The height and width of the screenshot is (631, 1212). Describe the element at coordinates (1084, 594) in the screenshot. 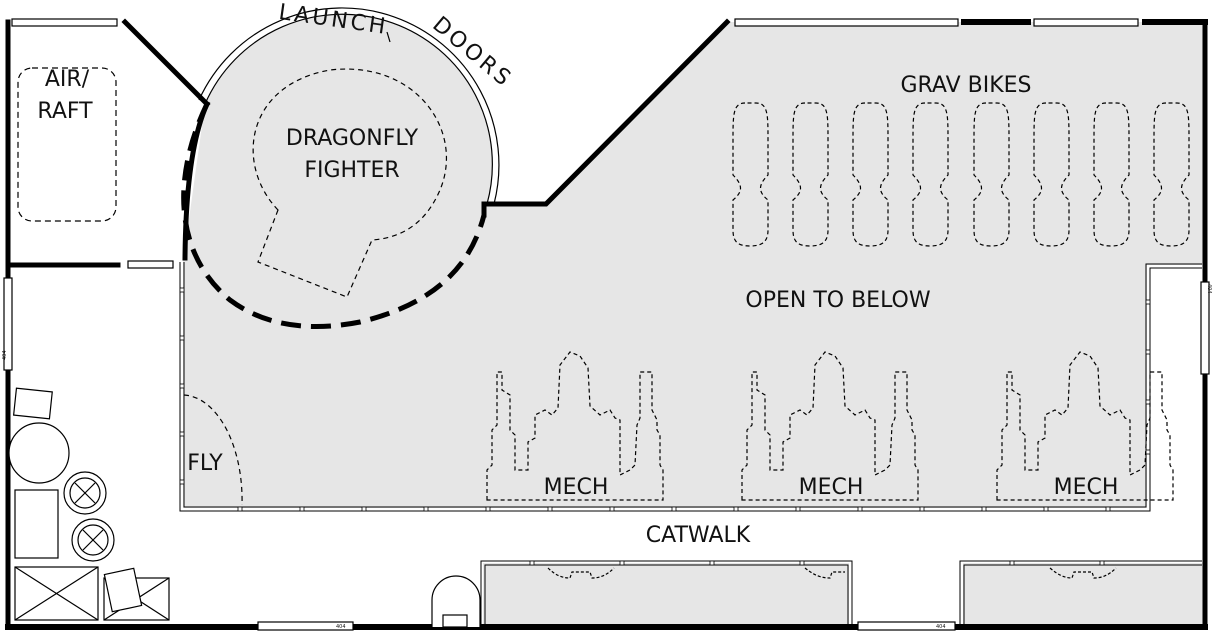

I see `lower-bay-floor-right` at that location.